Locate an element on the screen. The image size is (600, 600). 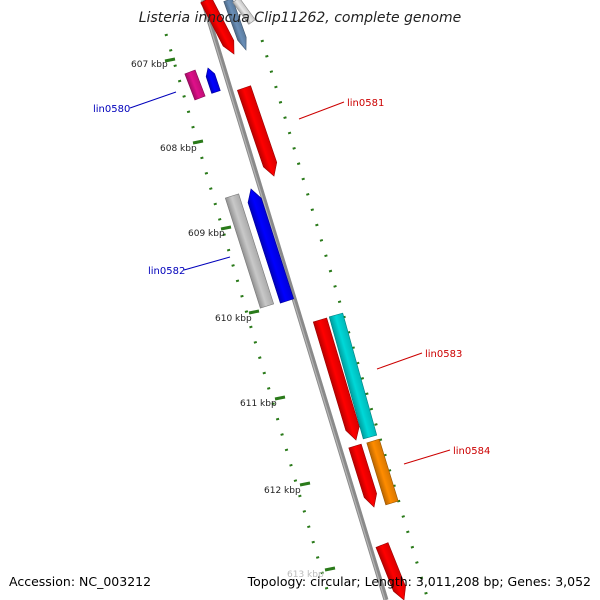
gene-label-lin0580: lin0580 is located at coordinates (111, 109).